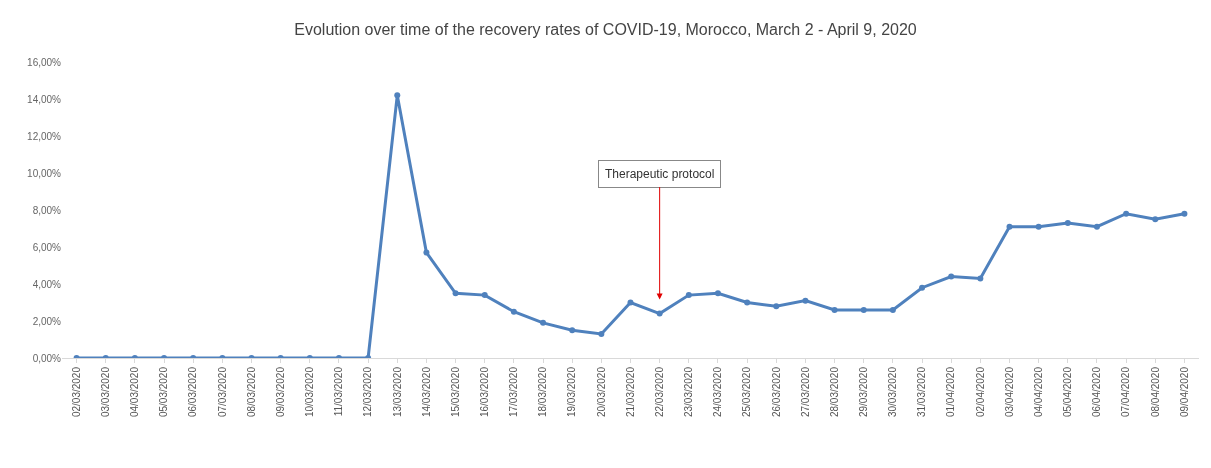 The width and height of the screenshot is (1211, 468). I want to click on x-tick-label: 04/03/2020, so click(135, 392).